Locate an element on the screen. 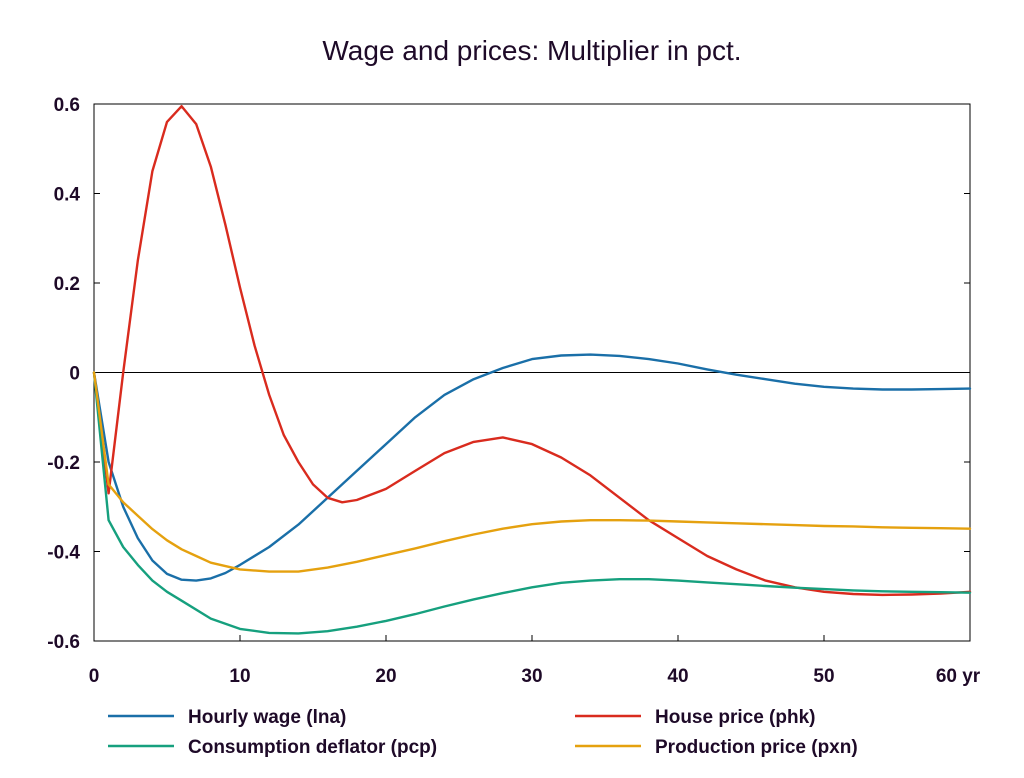 This screenshot has height=778, width=1024. x-axis: 0 10 20 30 40 50 60 yr is located at coordinates (535, 661).